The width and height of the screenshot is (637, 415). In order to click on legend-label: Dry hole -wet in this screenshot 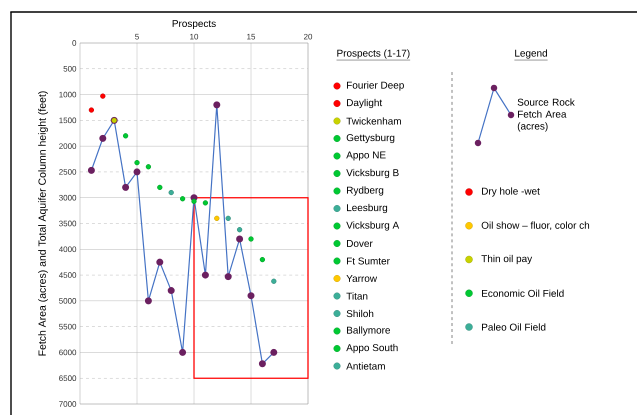, I will do `click(511, 192)`.